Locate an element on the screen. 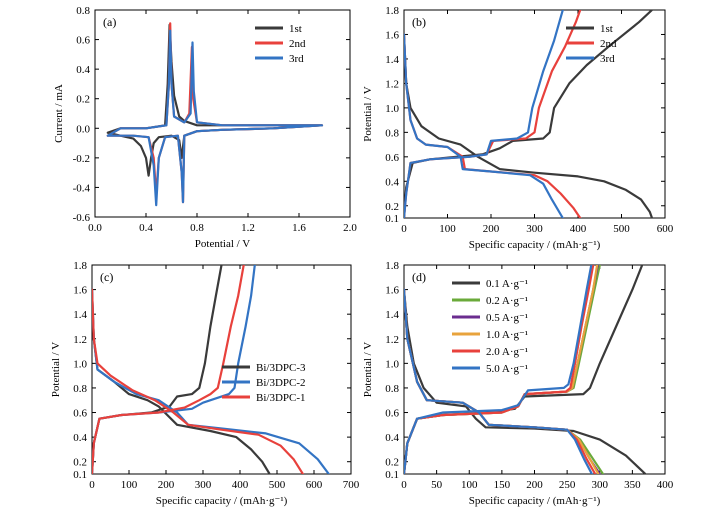 Image resolution: width=708 pixels, height=519 pixels. x-tick-label: 500 is located at coordinates (621, 229).